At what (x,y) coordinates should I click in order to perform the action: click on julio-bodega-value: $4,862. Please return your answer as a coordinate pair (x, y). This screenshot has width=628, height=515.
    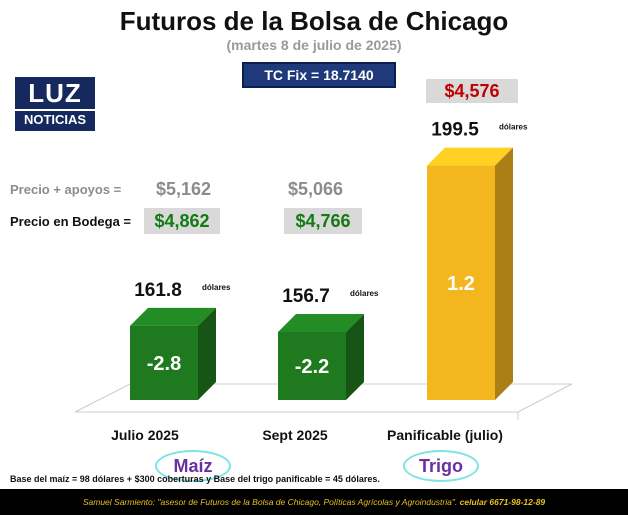
    Looking at the image, I should click on (182, 221).